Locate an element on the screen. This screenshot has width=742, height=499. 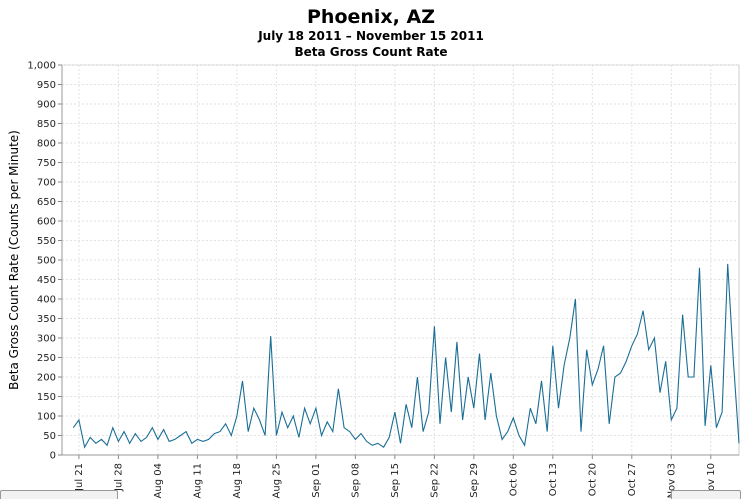
chart-subtitle-dates: July 18 2011 – November 15 2011 is located at coordinates (371, 36).